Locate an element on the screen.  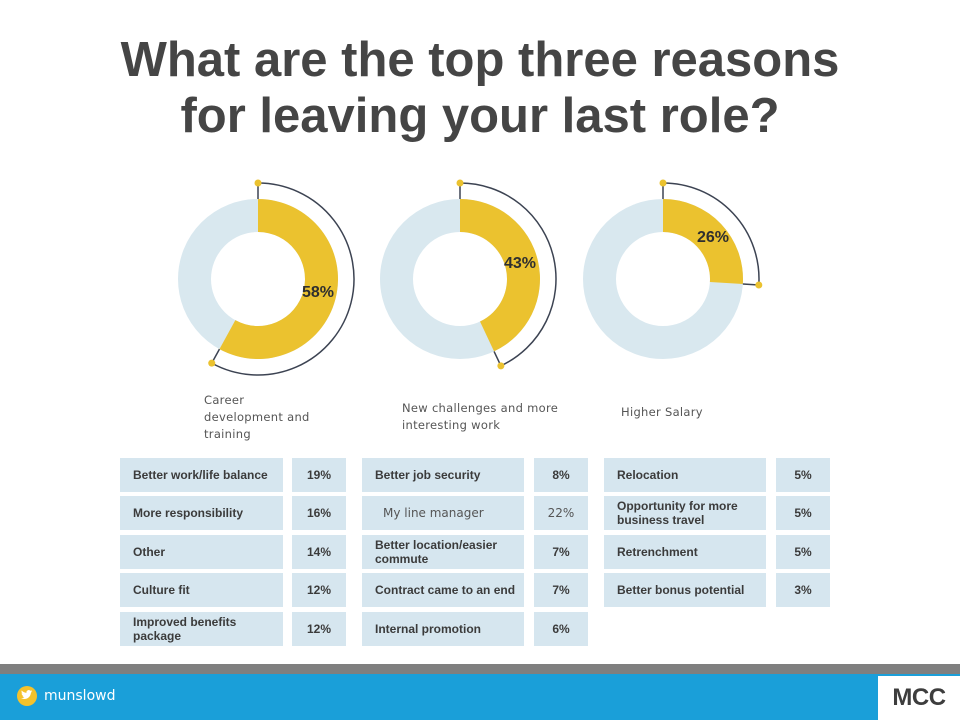
reason-label: Other is located at coordinates (201, 552).